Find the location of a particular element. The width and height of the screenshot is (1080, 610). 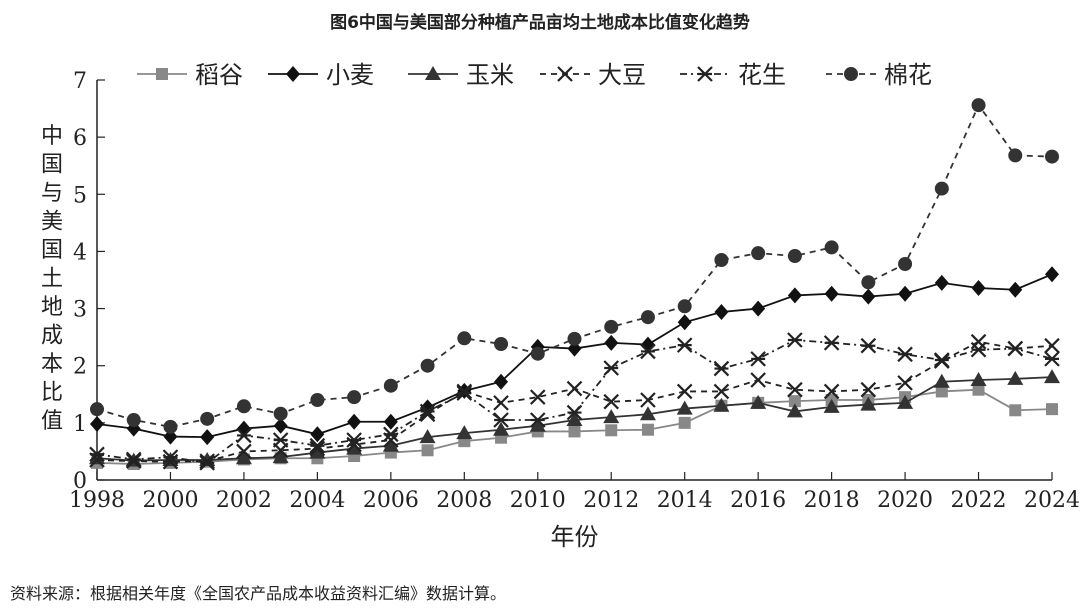

x-tick-label: 2018 is located at coordinates (832, 500).